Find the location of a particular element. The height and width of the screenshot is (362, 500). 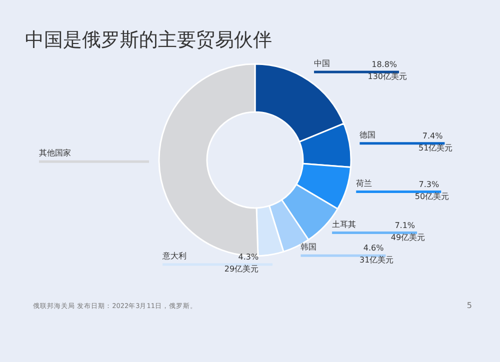

text: 18.8% 130亿美元 is located at coordinates (388, 70).